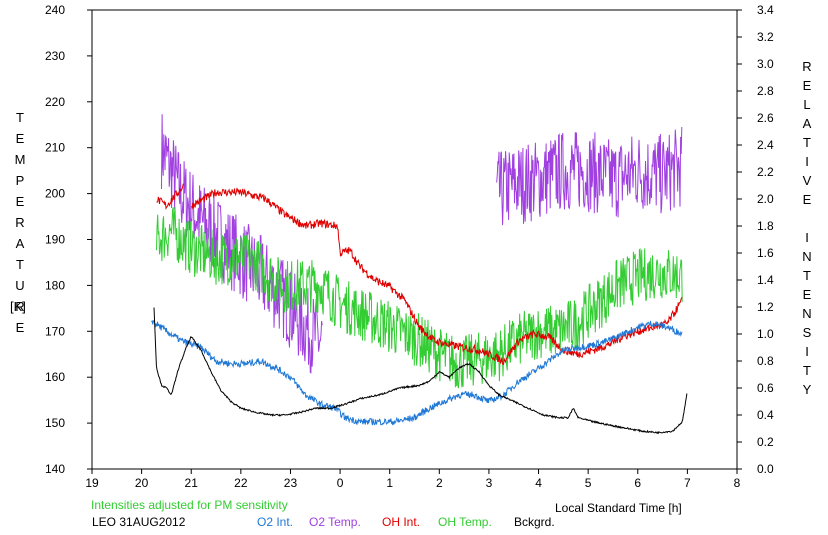 Image resolution: width=828 pixels, height=535 pixels. Describe the element at coordinates (55, 331) in the screenshot. I see `y-left-tick-label: 170` at that location.